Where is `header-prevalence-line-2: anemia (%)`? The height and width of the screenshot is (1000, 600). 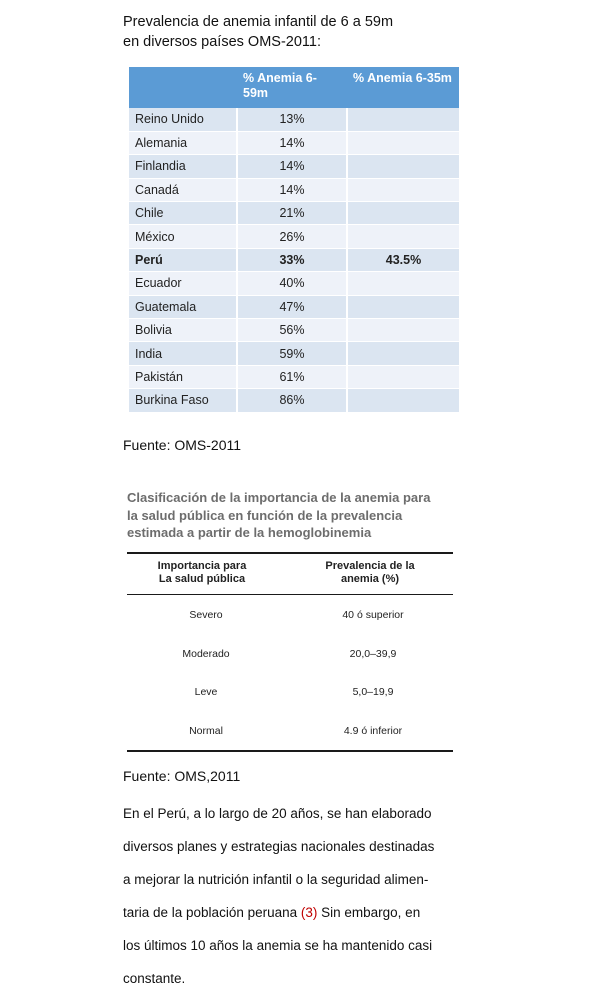
header-prevalence-line-2: anemia (%) is located at coordinates (370, 579).